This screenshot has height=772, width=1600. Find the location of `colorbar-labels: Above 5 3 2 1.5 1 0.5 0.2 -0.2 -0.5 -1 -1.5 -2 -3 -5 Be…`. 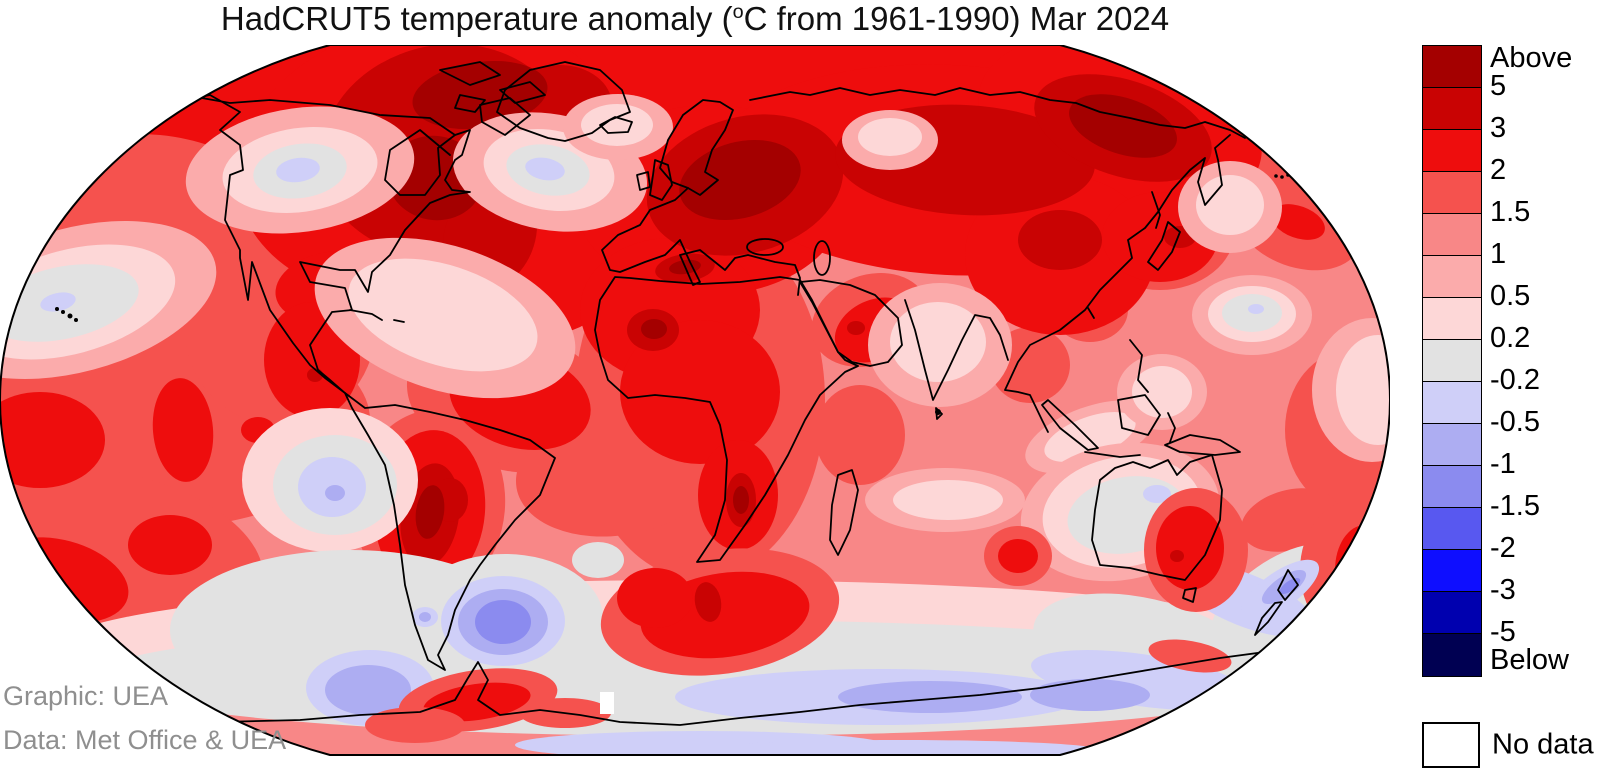

colorbar-labels: Above 5 3 2 1.5 1 0.5 0.2 -0.2 -0.5 -1 -1.5 -2 -3 -5 Be… is located at coordinates (1545, 358).